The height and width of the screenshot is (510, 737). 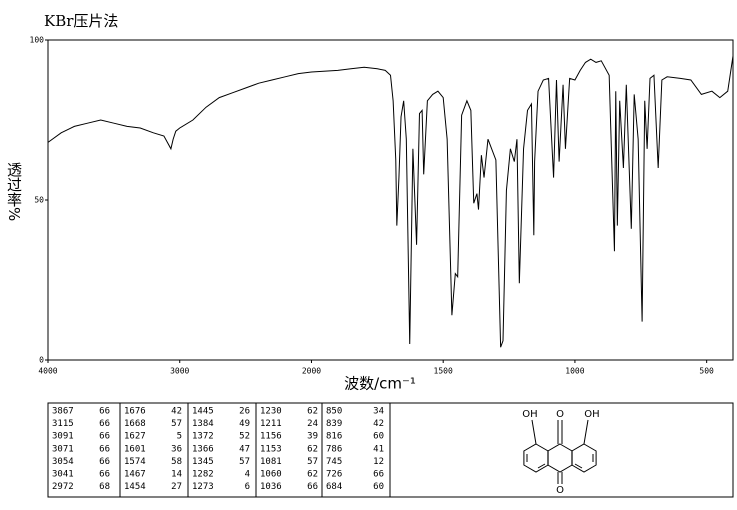 I want to click on peak-wavenumber: 1230, so click(x=271, y=412).